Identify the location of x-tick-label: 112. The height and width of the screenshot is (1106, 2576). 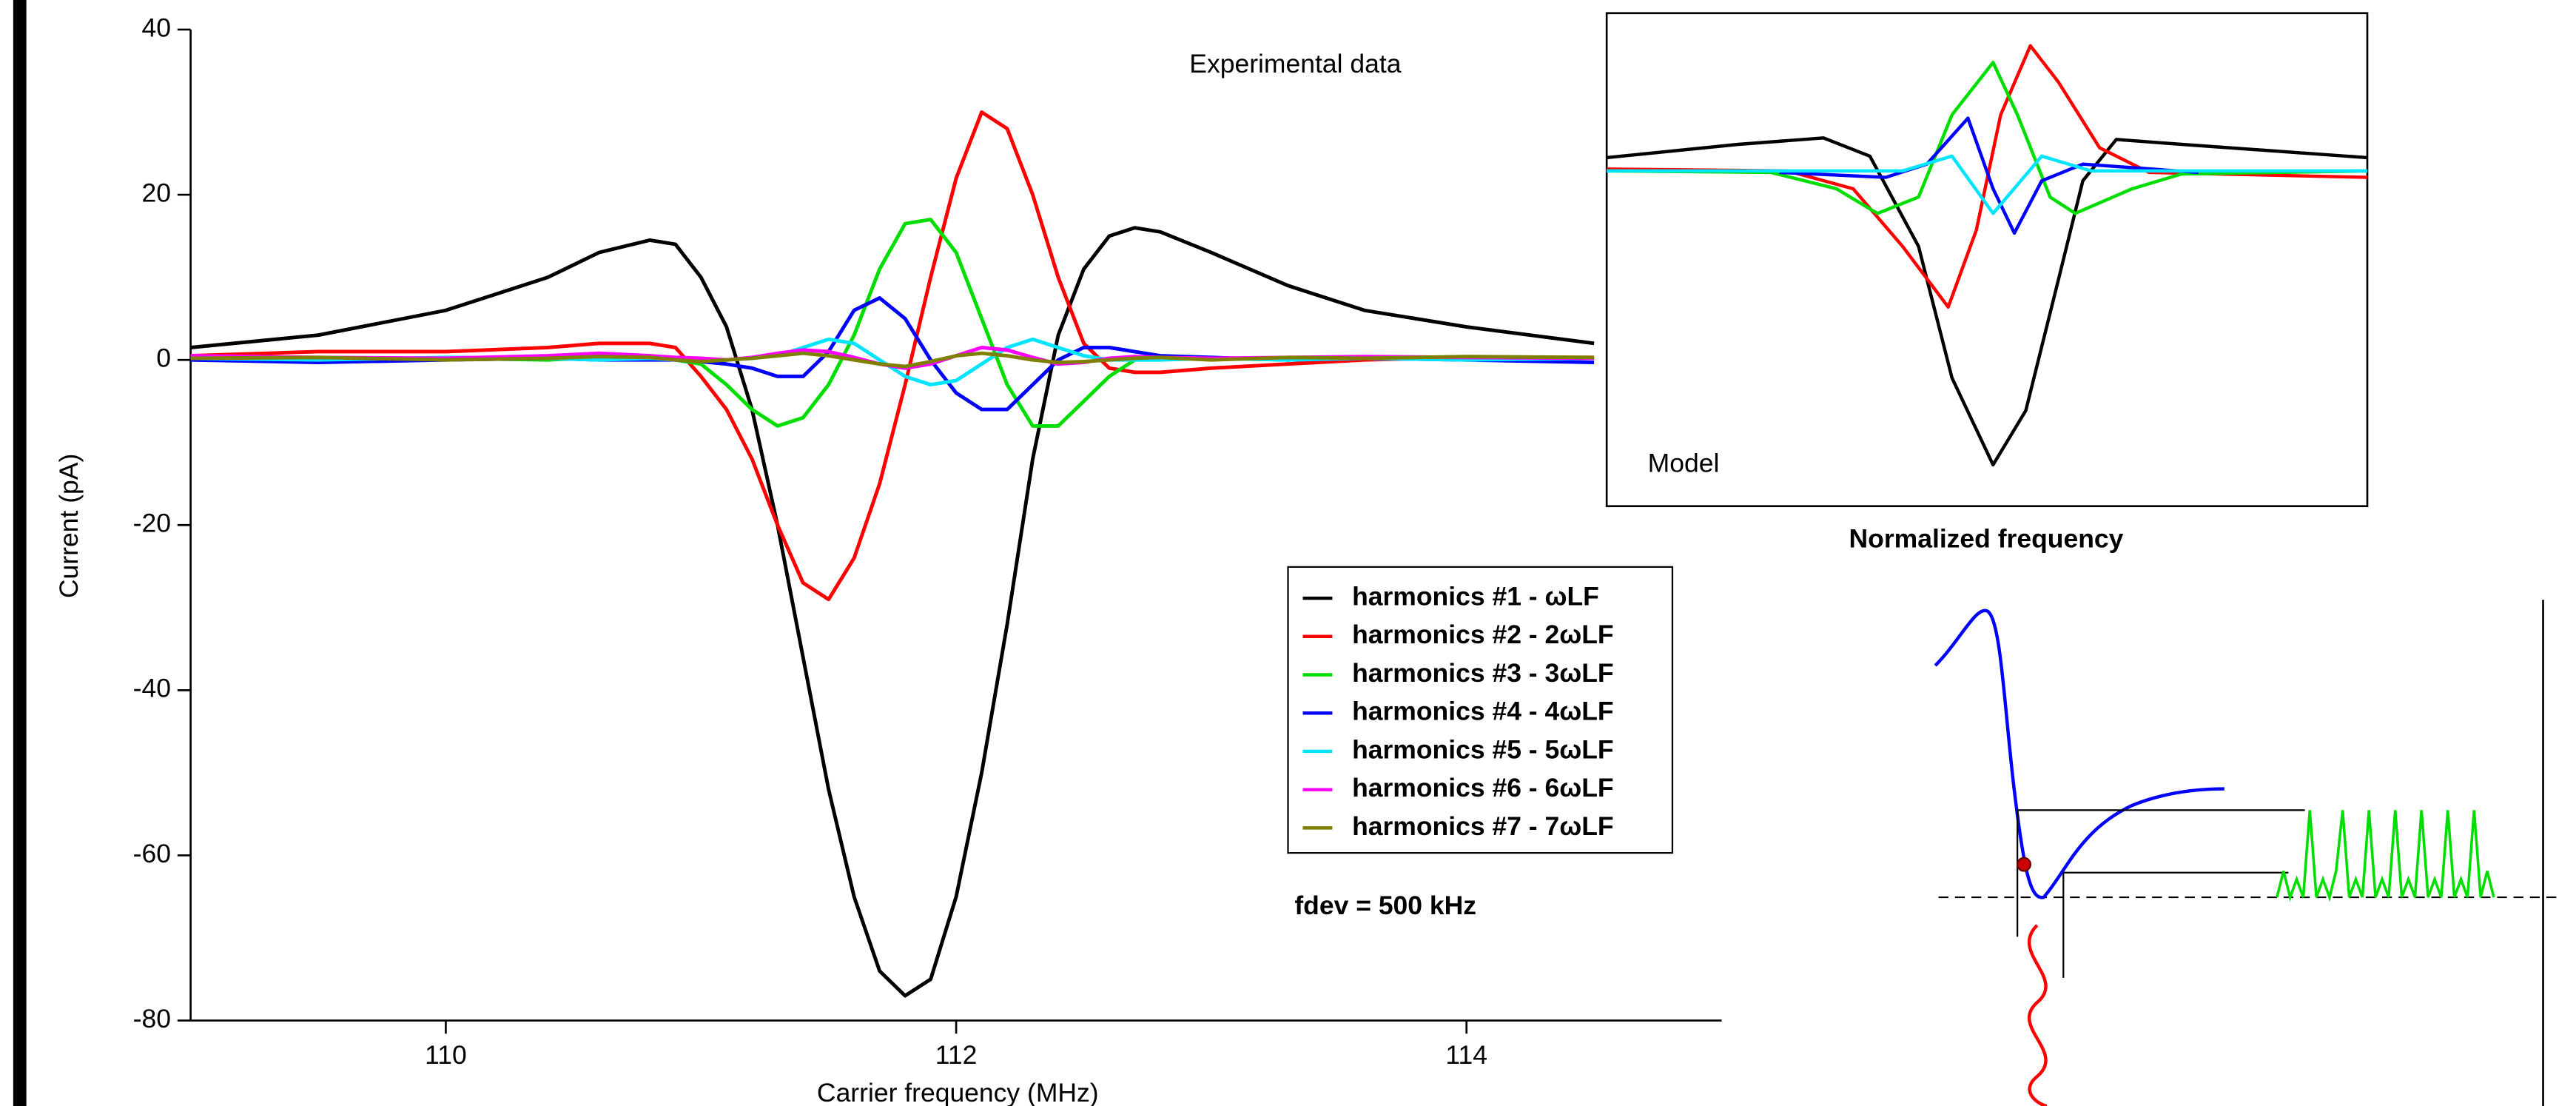
(956, 1055).